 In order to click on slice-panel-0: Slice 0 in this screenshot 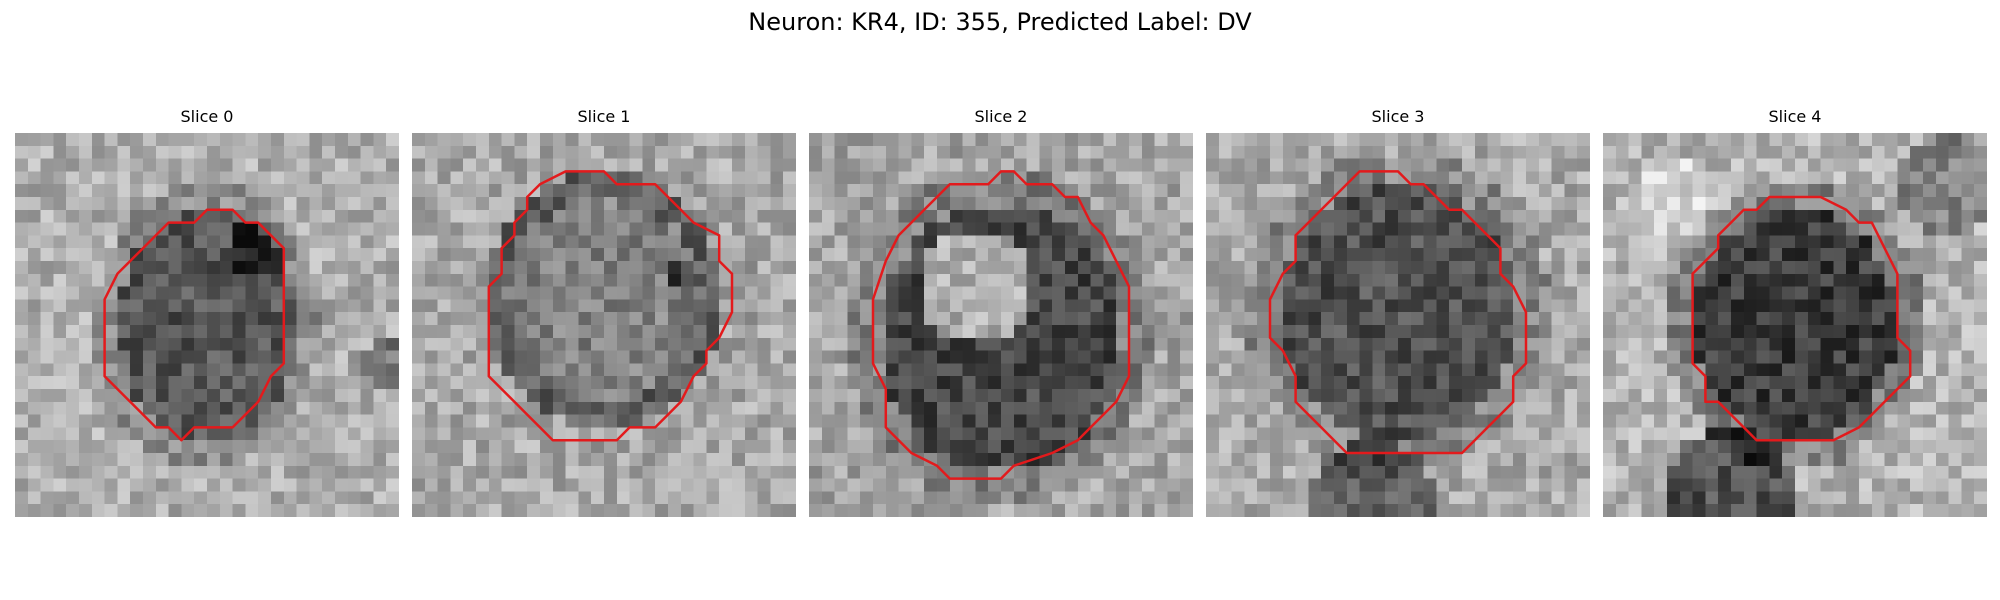, I will do `click(207, 312)`.